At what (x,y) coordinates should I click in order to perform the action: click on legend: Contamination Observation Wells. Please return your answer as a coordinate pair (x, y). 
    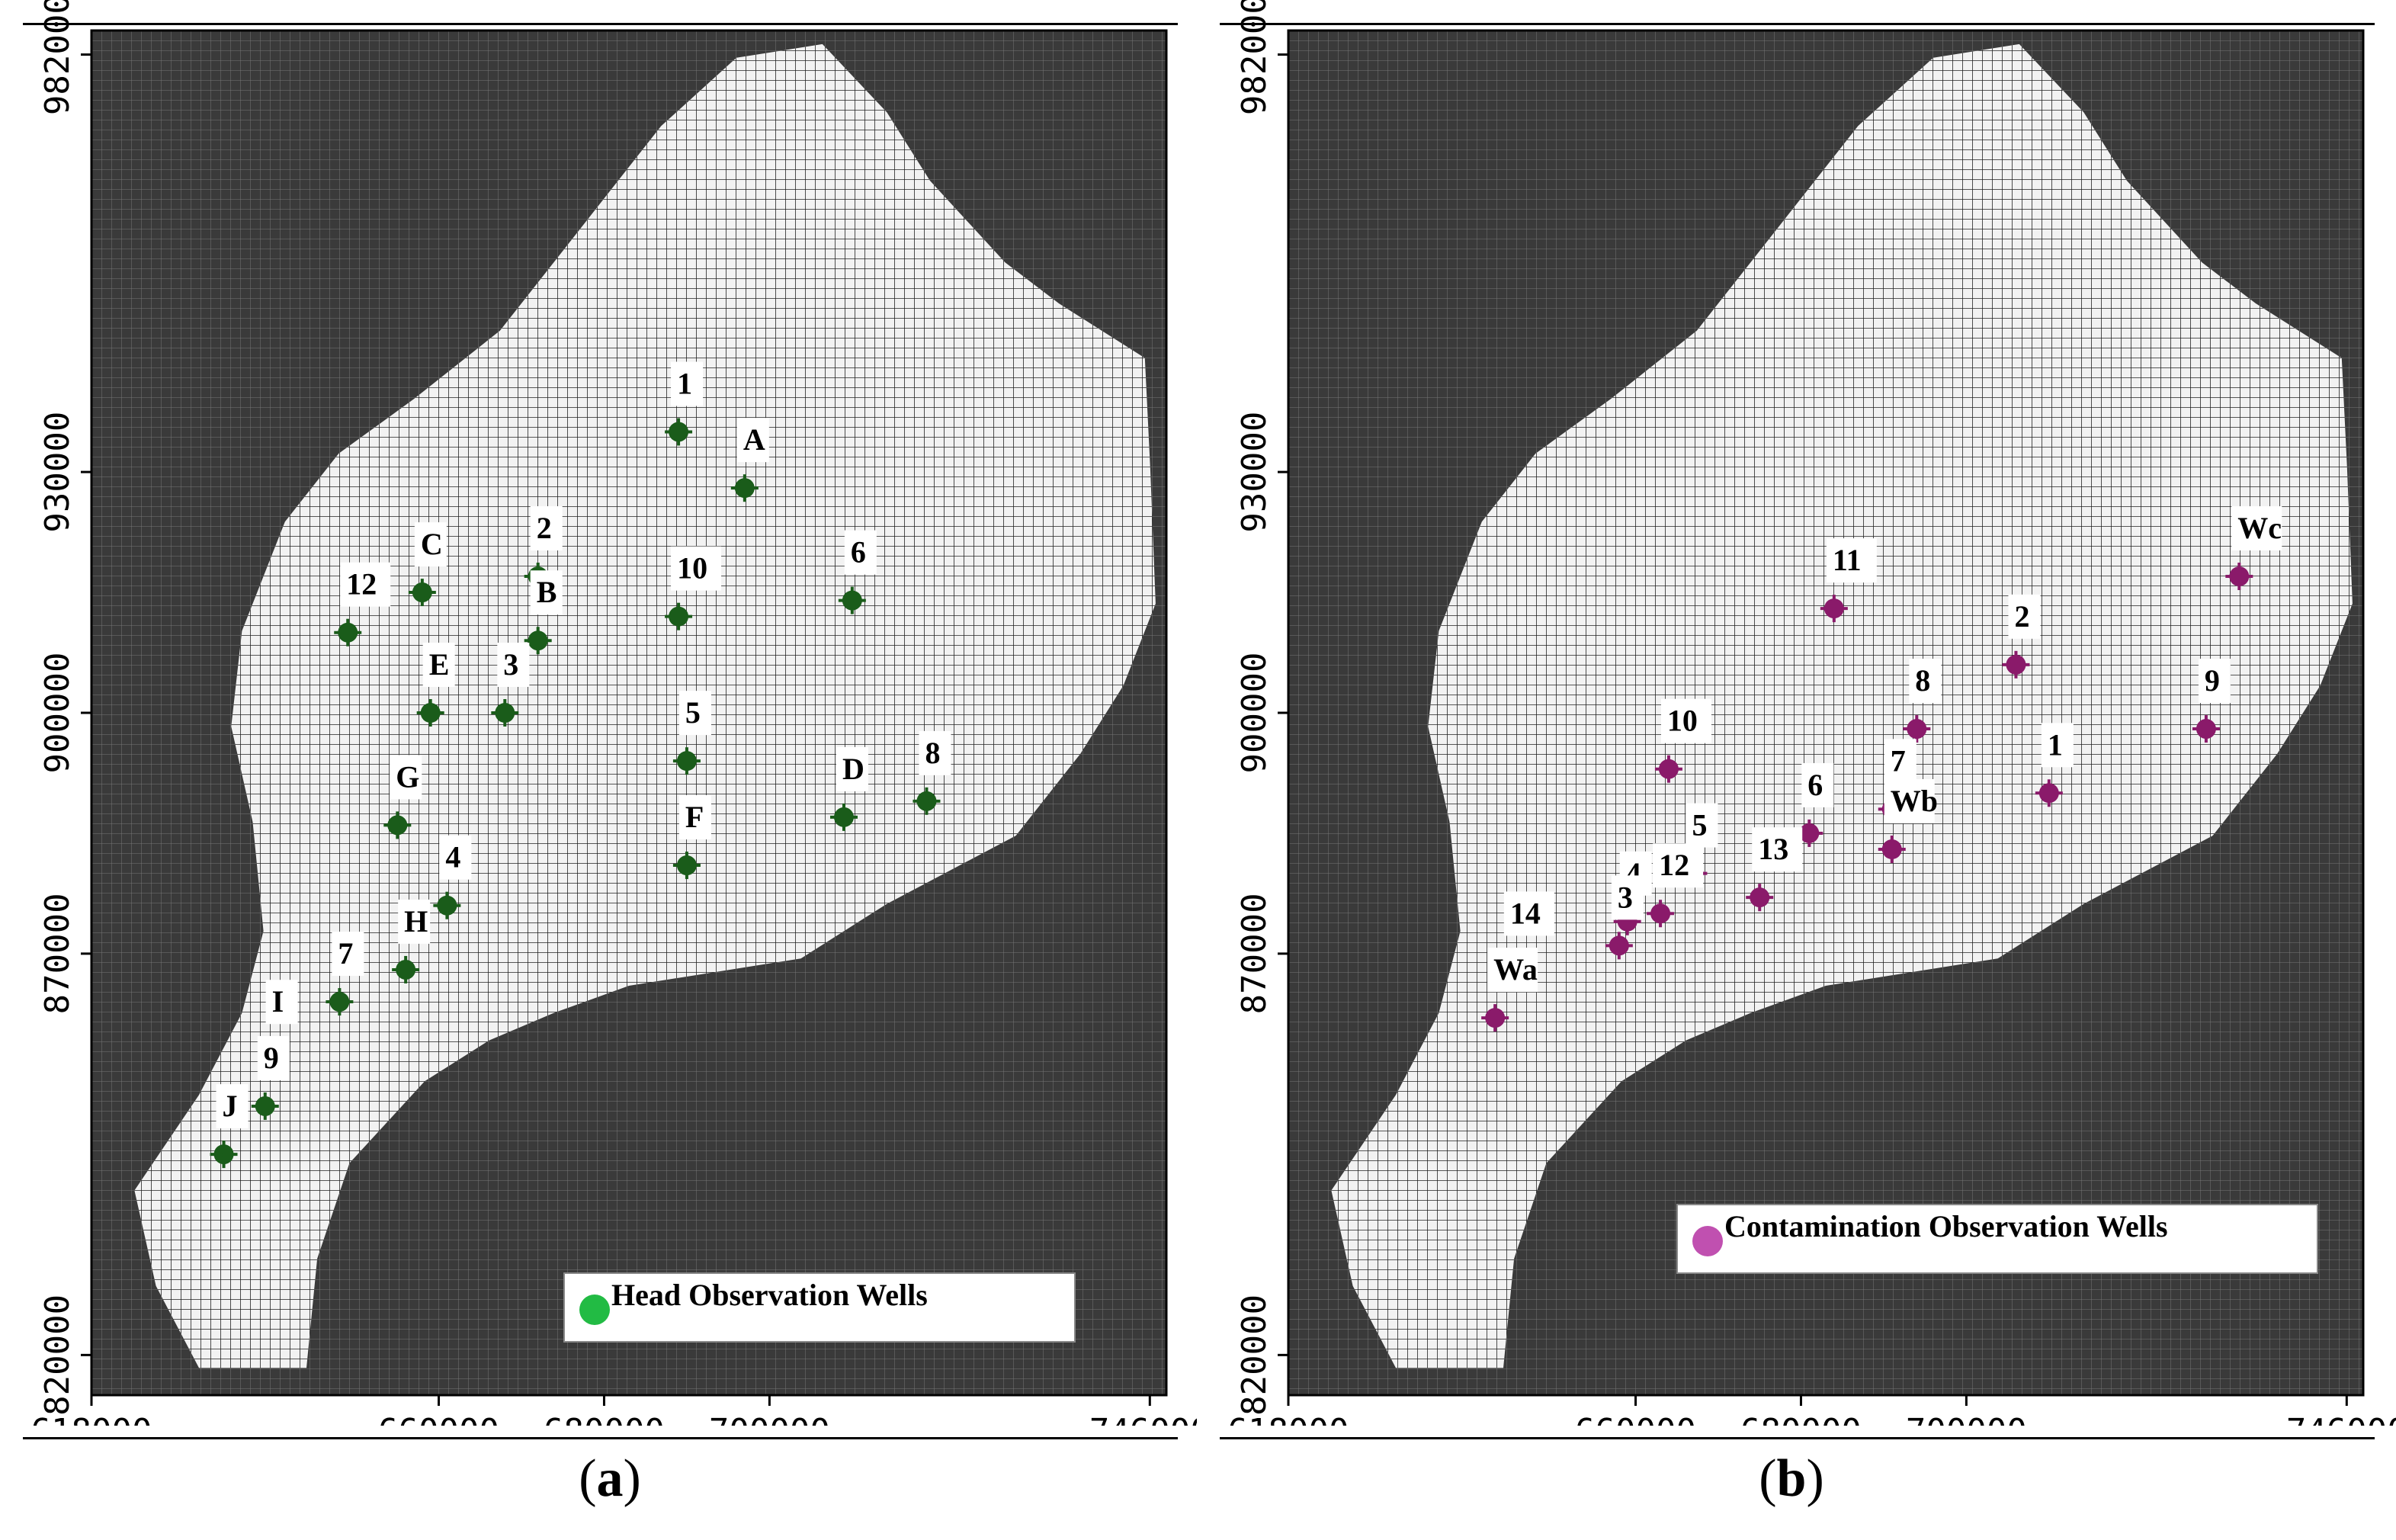
    Looking at the image, I should click on (1997, 1239).